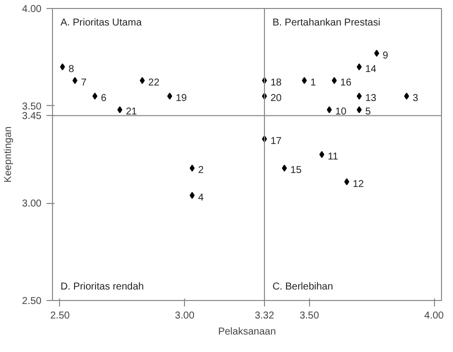  I want to click on annotation: 15, so click(296, 170).